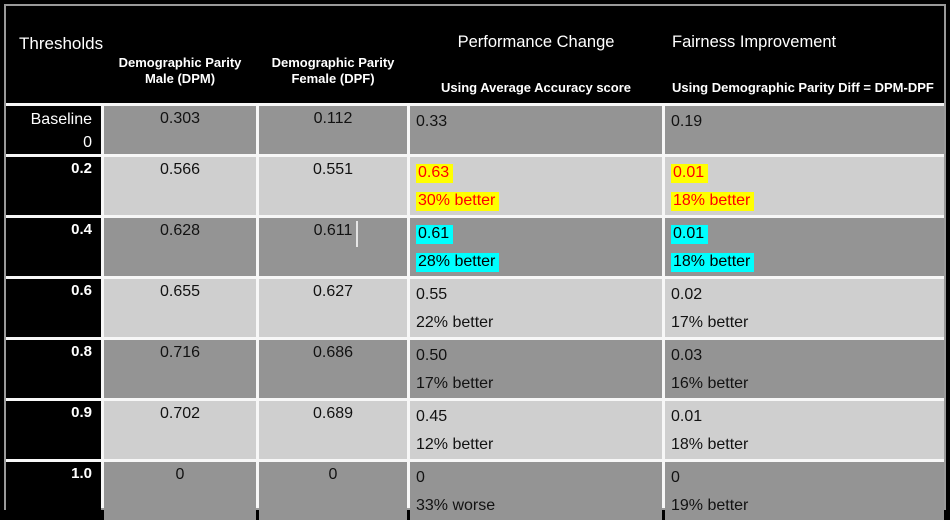  I want to click on header-dpf: Demographic Parity Female (DPF), so click(333, 54).